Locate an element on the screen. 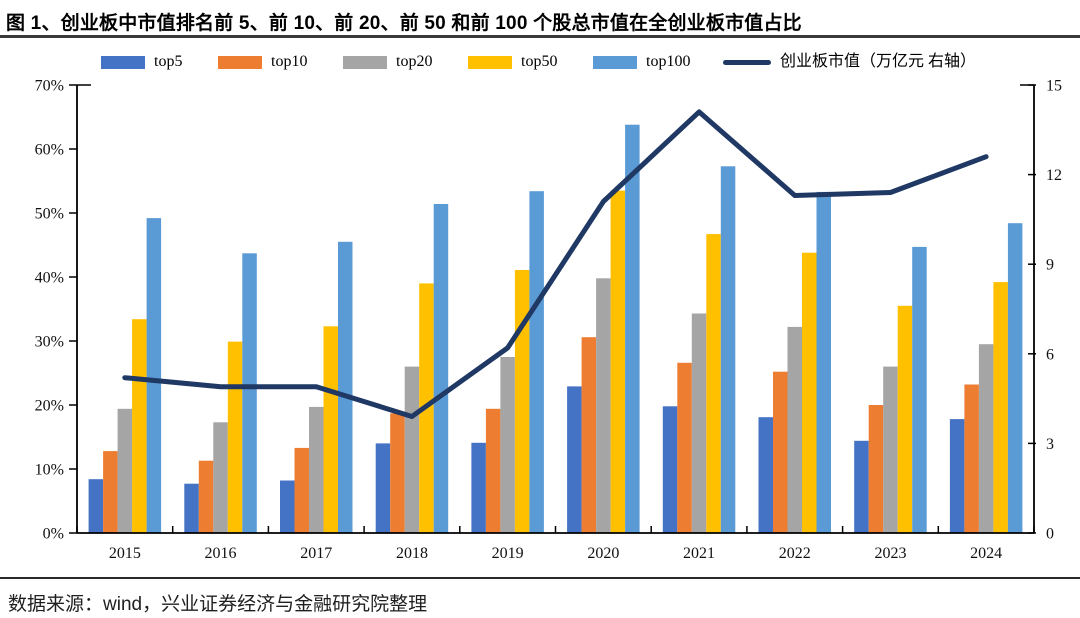 This screenshot has height=618, width=1080. legend-item-top5: top5 is located at coordinates (141, 62).